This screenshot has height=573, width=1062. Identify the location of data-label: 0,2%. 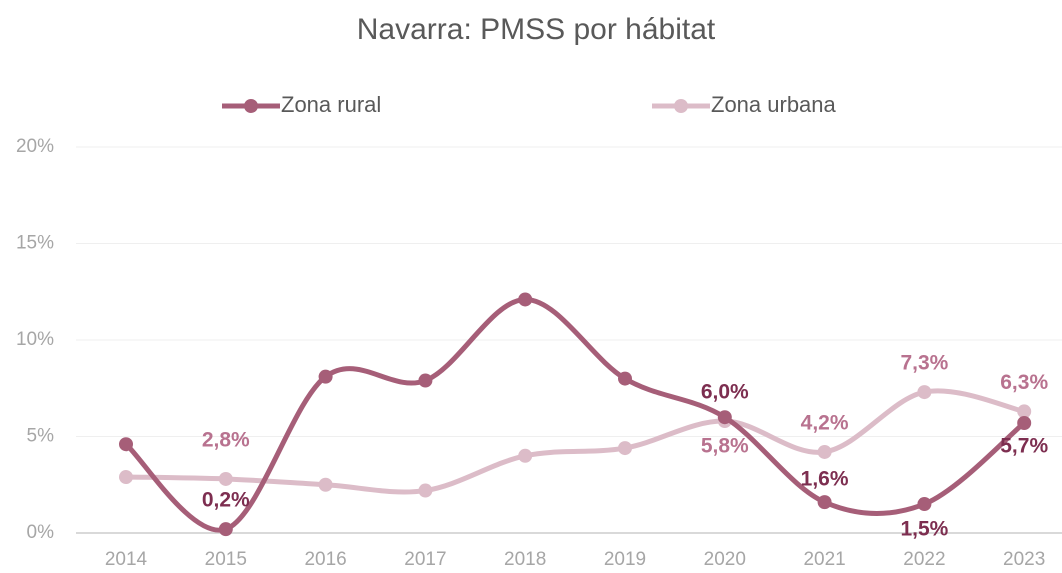
(226, 500).